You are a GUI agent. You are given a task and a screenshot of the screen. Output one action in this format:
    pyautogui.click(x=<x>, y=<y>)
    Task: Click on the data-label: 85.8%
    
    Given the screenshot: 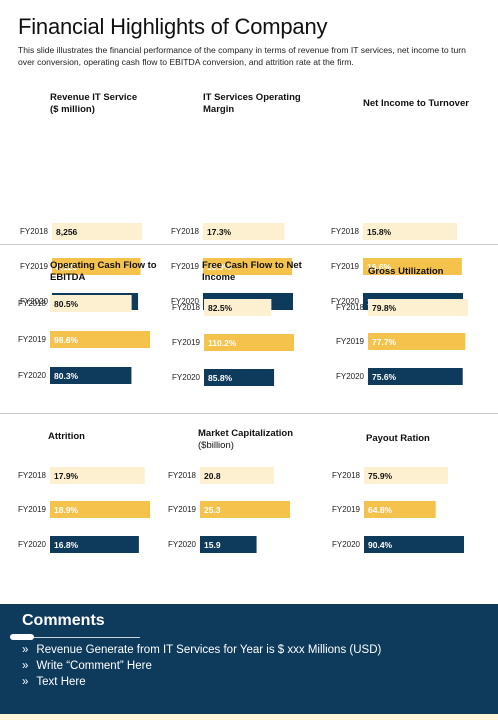 What is the action you would take?
    pyautogui.click(x=220, y=378)
    